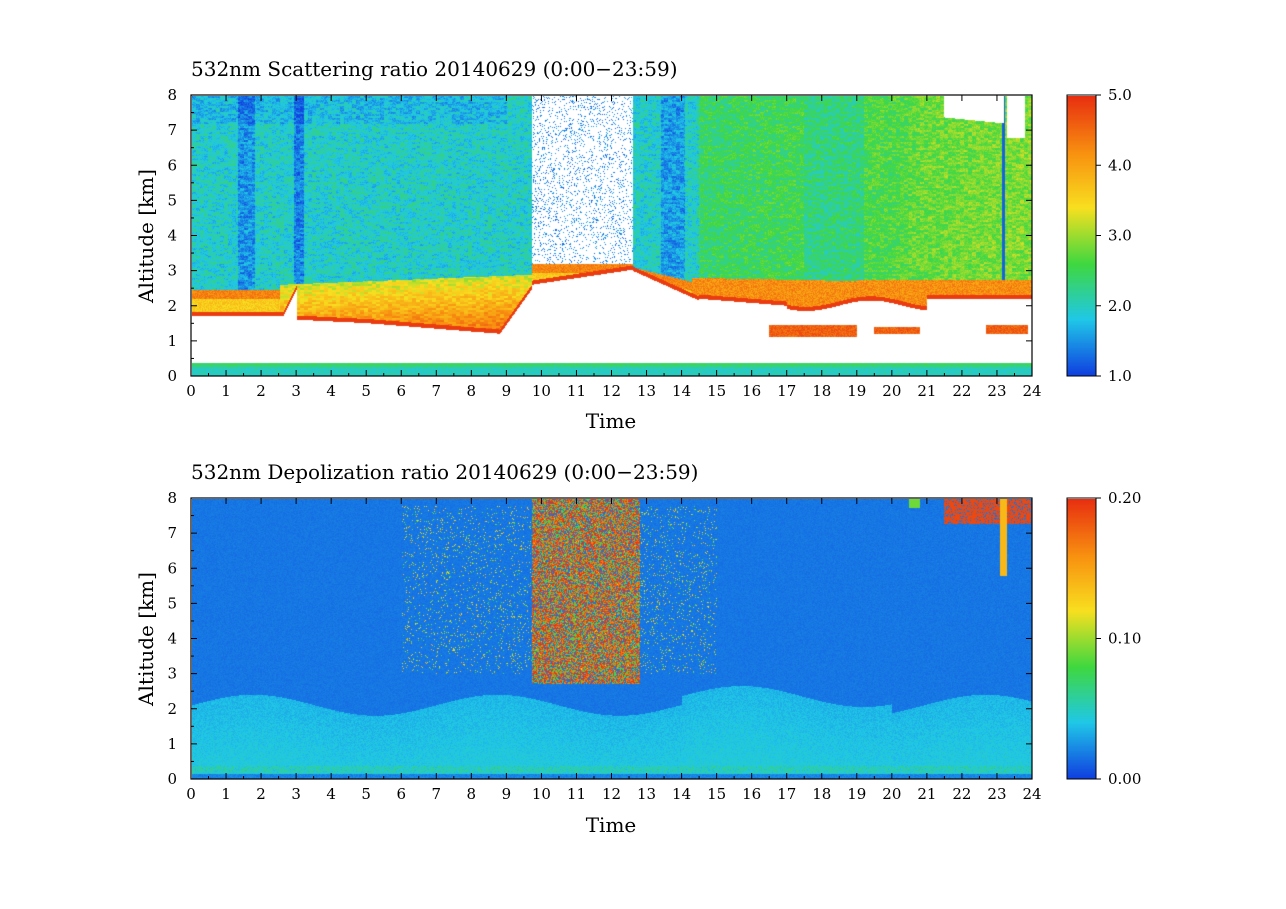  What do you see at coordinates (146, 236) in the screenshot?
I see `y-axis-label-1: Altitude [km]` at bounding box center [146, 236].